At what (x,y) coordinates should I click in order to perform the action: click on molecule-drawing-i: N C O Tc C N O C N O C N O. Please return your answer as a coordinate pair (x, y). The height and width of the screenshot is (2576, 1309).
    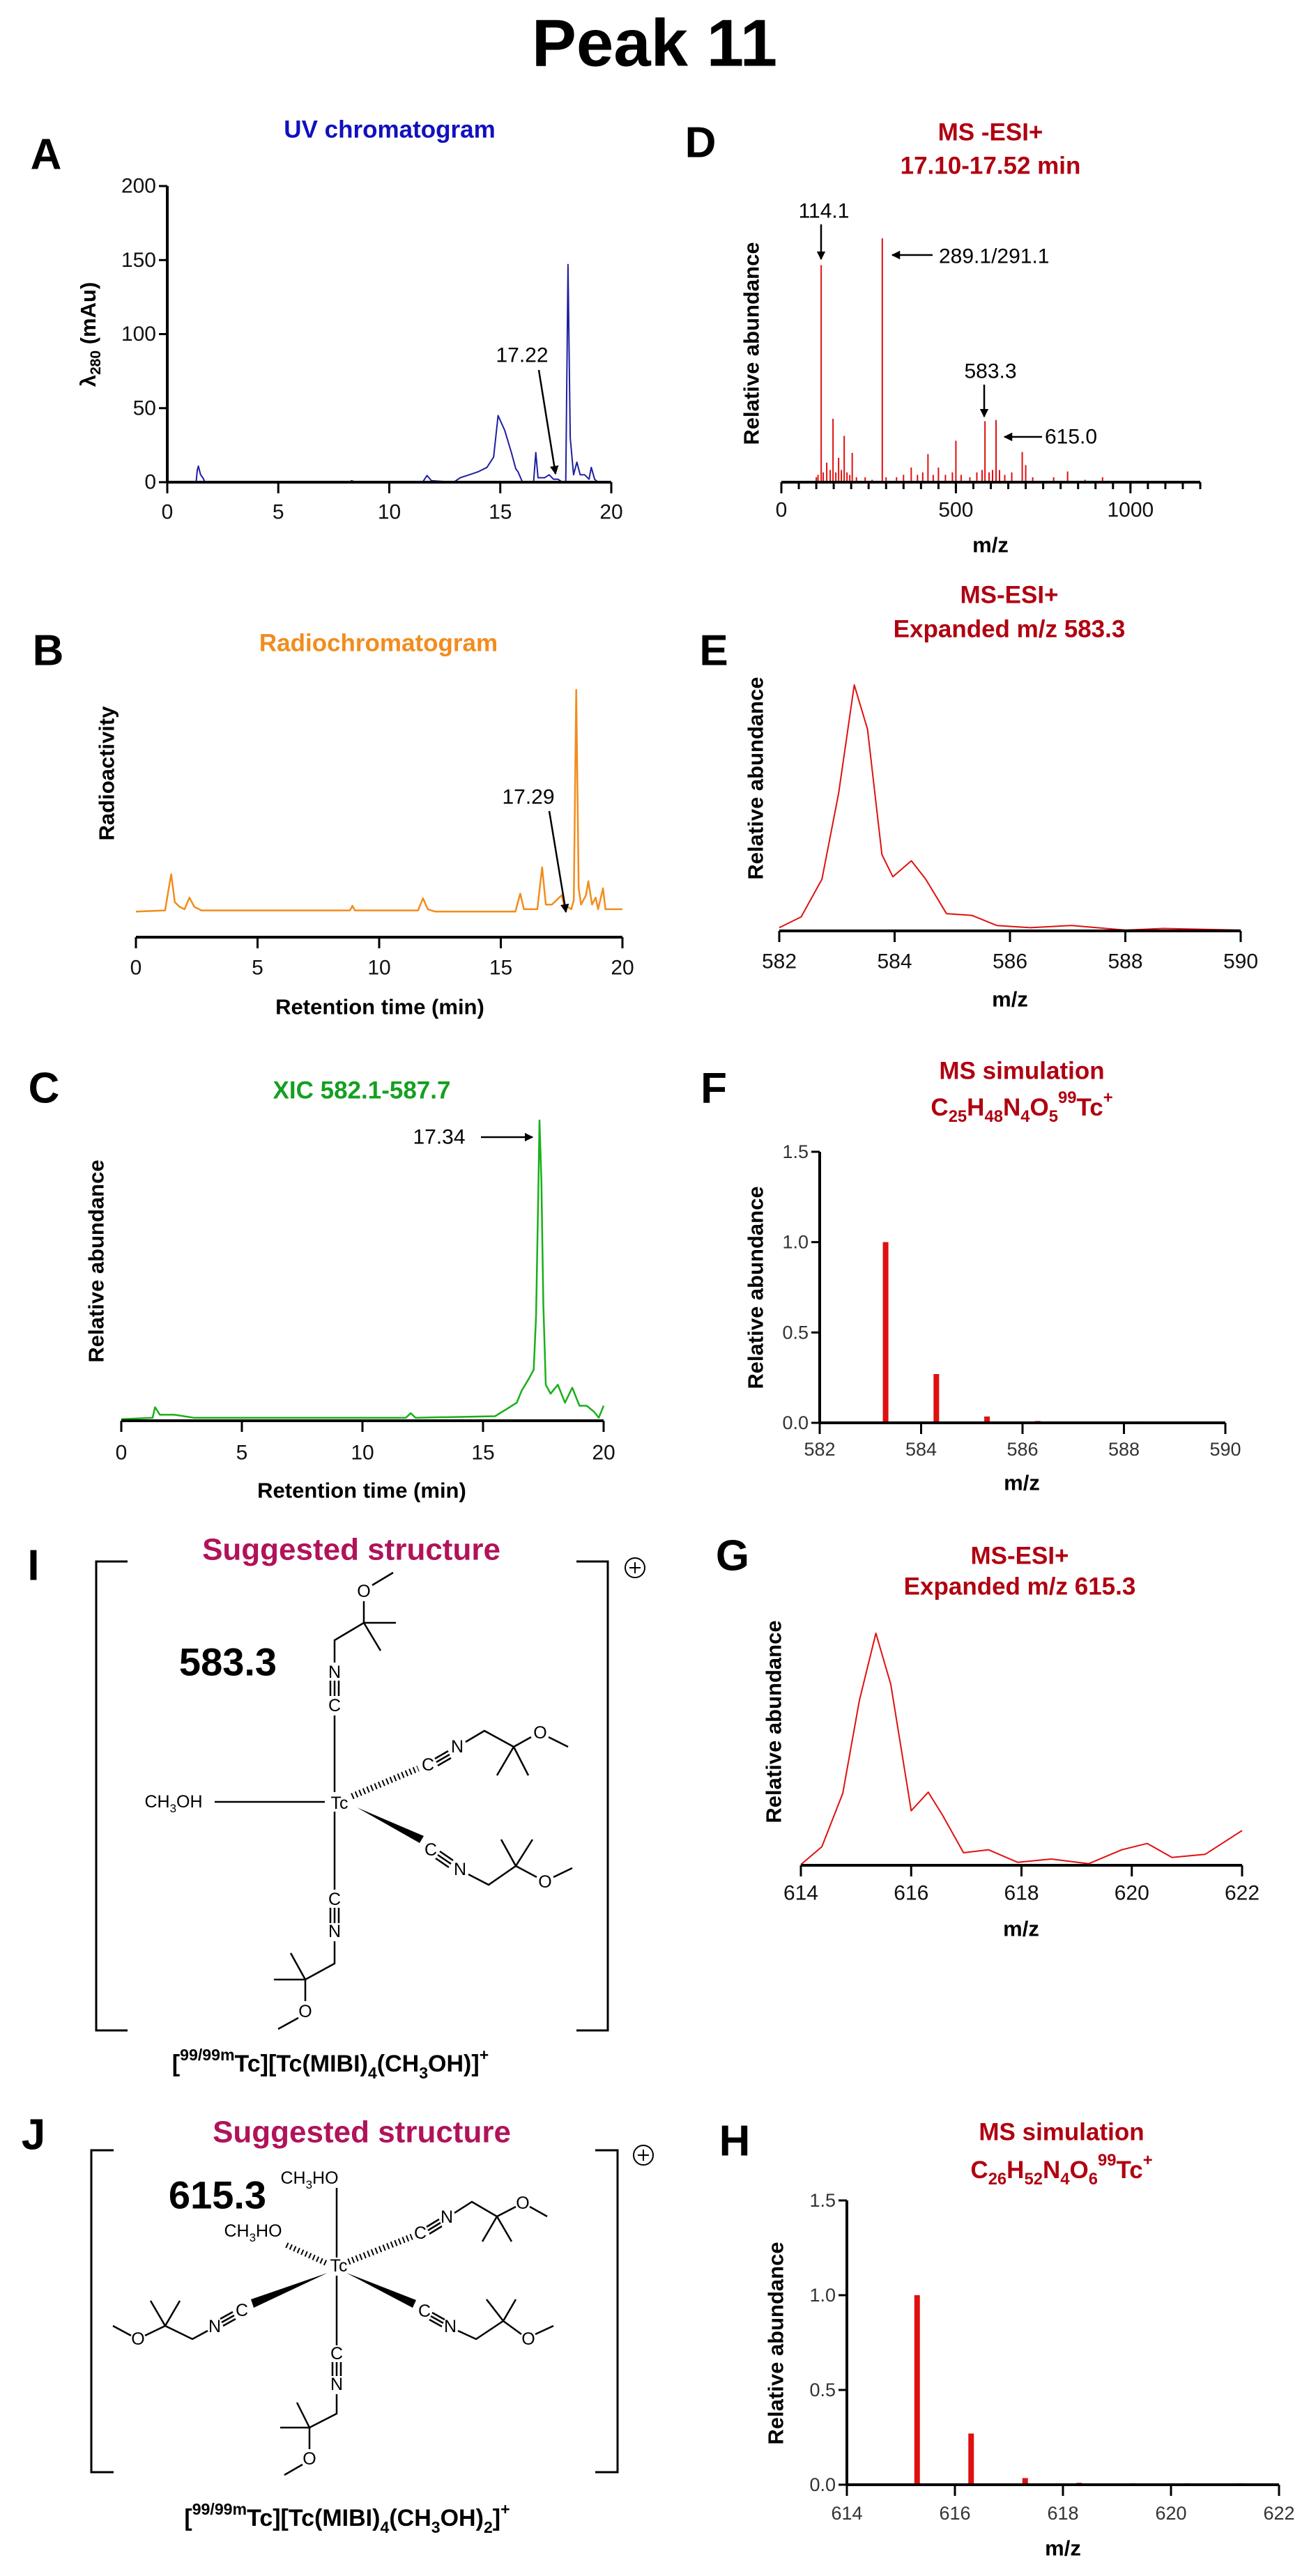
    Looking at the image, I should click on (394, 1801).